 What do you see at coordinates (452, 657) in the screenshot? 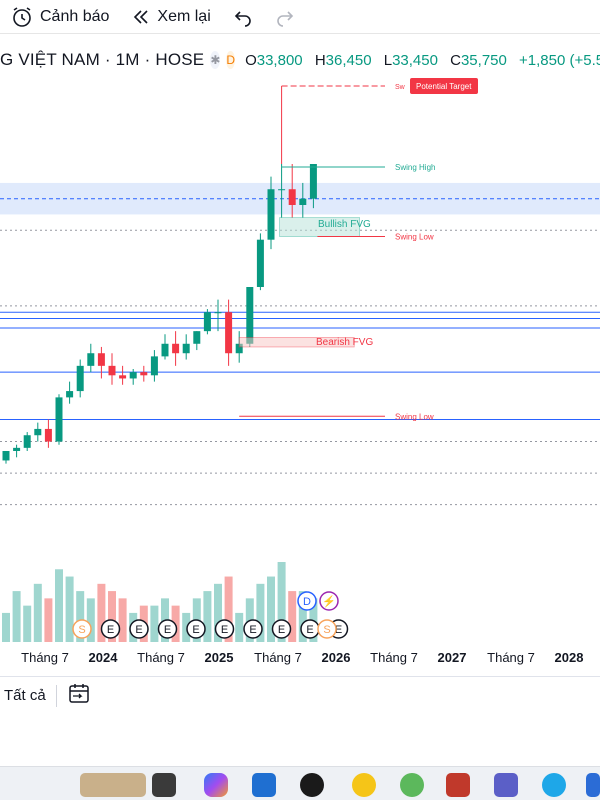
I see `x-tick-label: 2027` at bounding box center [452, 657].